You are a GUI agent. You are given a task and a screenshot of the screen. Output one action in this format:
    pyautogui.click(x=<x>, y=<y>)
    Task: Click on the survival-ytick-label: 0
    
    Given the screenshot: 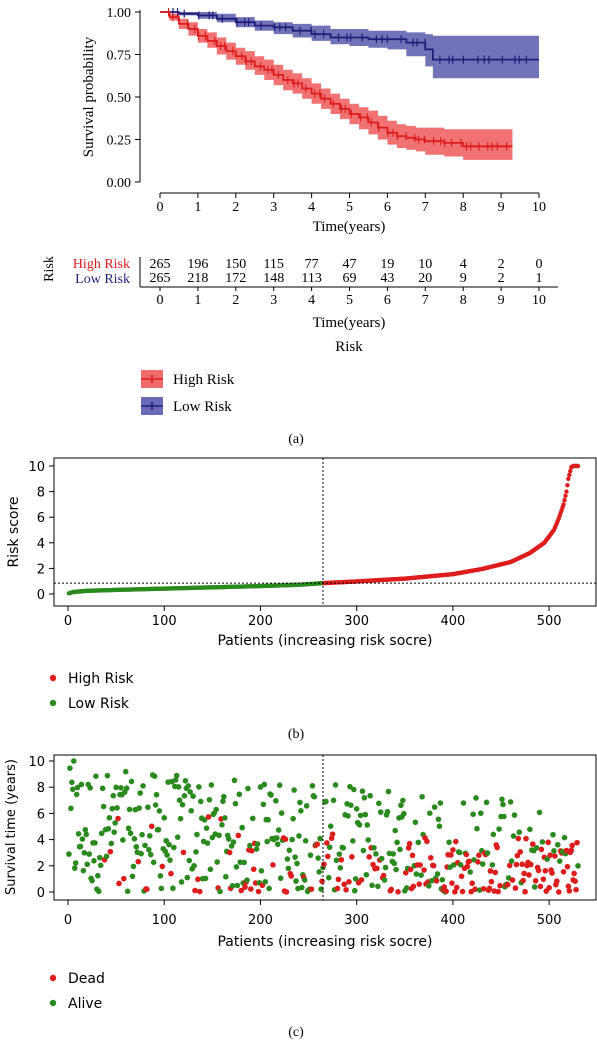 What is the action you would take?
    pyautogui.click(x=41, y=893)
    